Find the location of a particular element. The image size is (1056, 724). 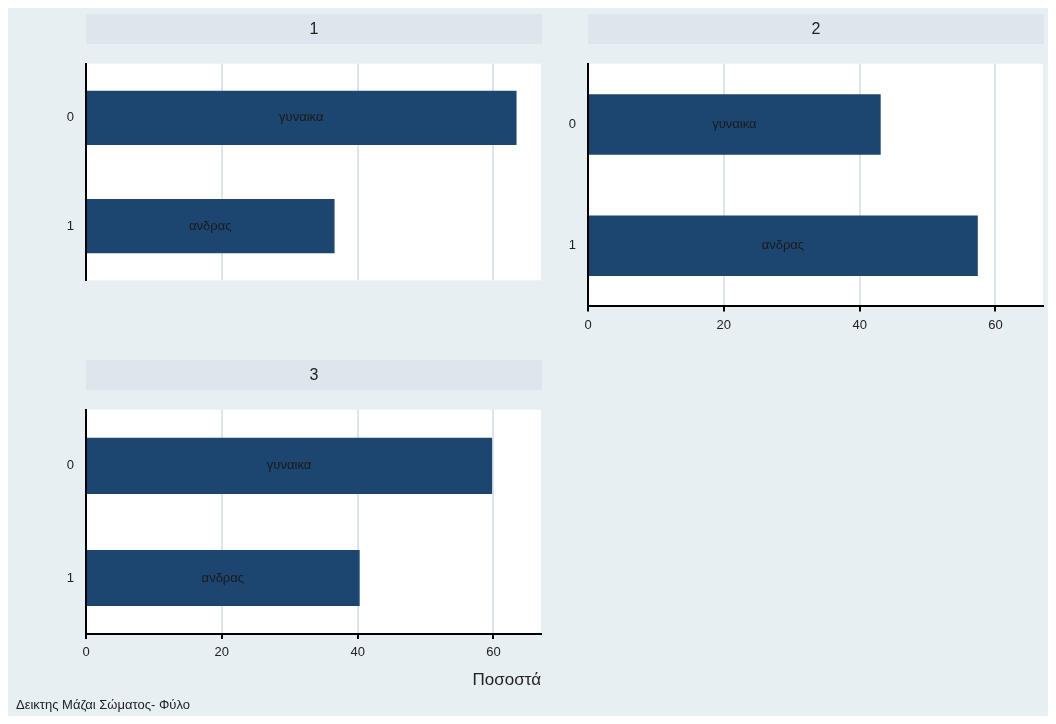

chart-title: 2 is located at coordinates (816, 29).